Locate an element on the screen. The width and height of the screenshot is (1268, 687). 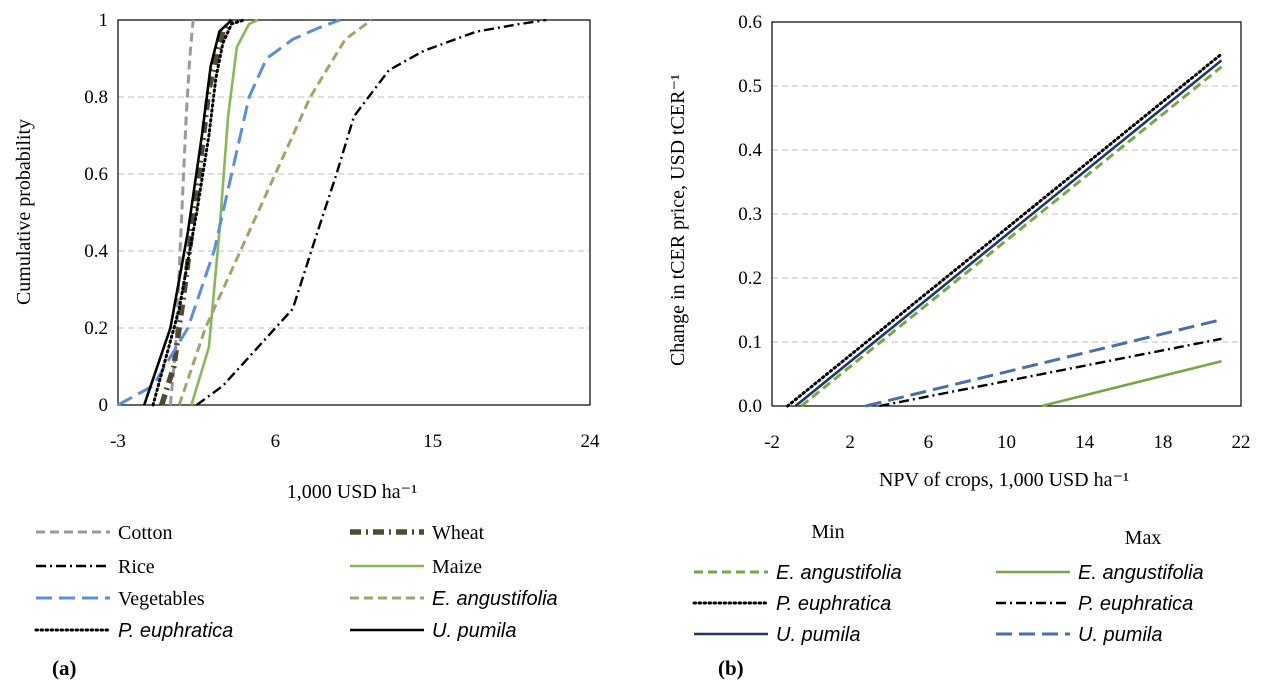
chart-a-legend-label: E. angustifolia is located at coordinates (495, 599).